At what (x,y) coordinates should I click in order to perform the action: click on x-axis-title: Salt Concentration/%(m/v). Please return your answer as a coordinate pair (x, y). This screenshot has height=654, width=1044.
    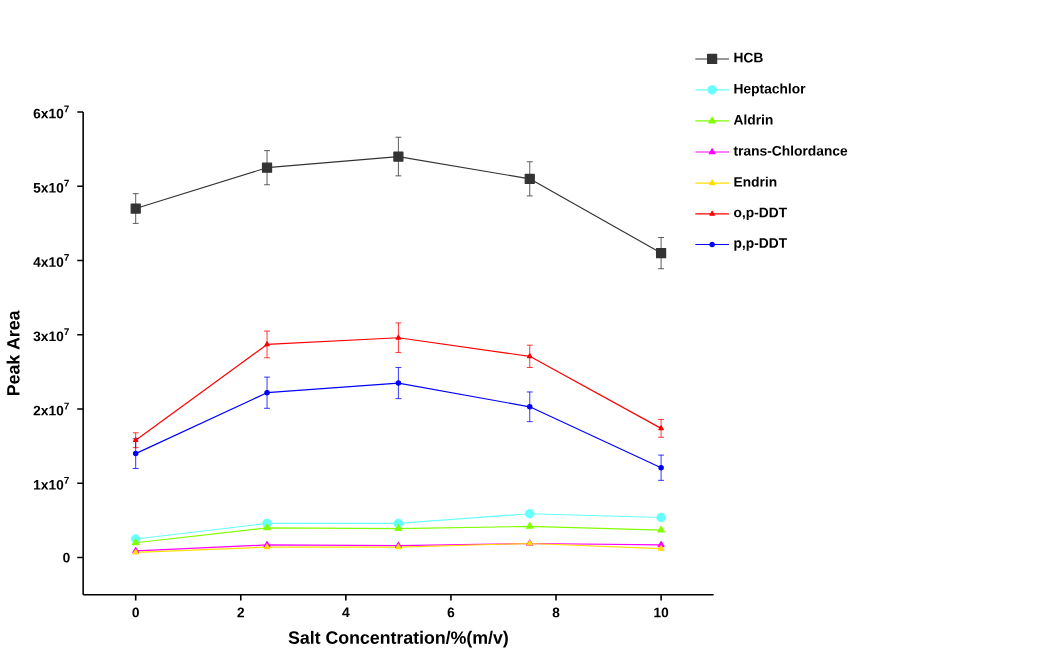
    Looking at the image, I should click on (398, 639).